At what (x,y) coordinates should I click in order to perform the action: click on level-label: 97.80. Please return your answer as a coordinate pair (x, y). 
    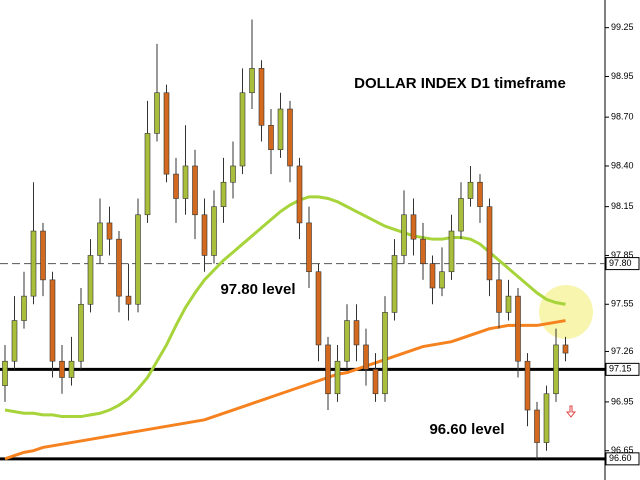
    Looking at the image, I should click on (620, 263).